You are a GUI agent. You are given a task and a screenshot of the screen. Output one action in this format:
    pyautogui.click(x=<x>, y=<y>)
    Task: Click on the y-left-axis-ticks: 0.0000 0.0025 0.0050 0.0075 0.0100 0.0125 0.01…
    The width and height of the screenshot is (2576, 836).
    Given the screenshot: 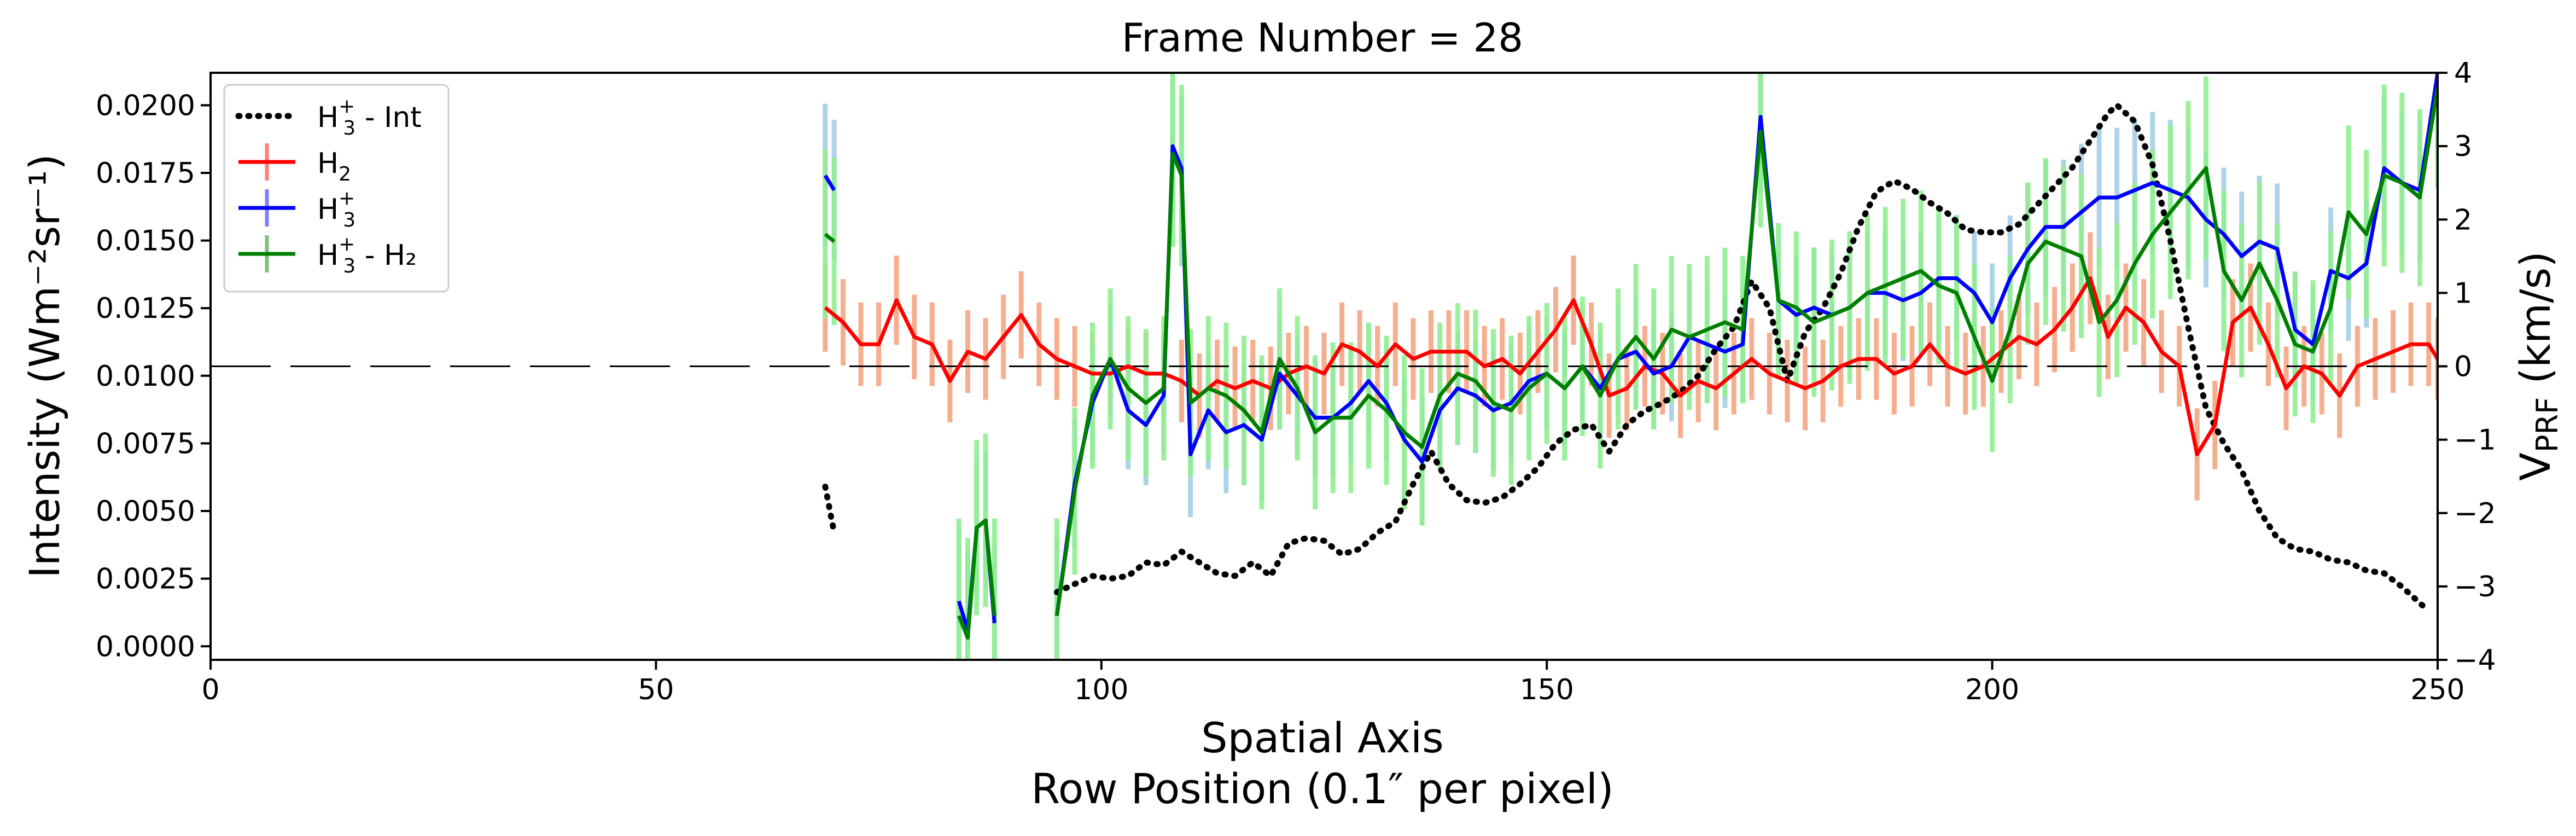 What is the action you would take?
    pyautogui.click(x=153, y=376)
    